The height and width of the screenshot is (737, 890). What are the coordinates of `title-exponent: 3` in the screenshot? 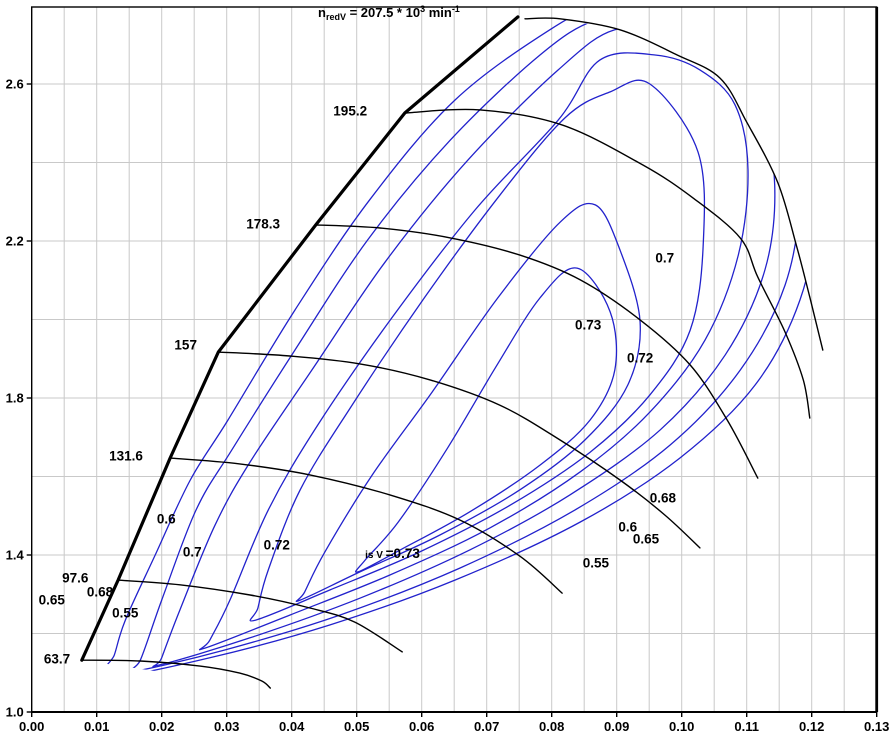 It's located at (423, 9).